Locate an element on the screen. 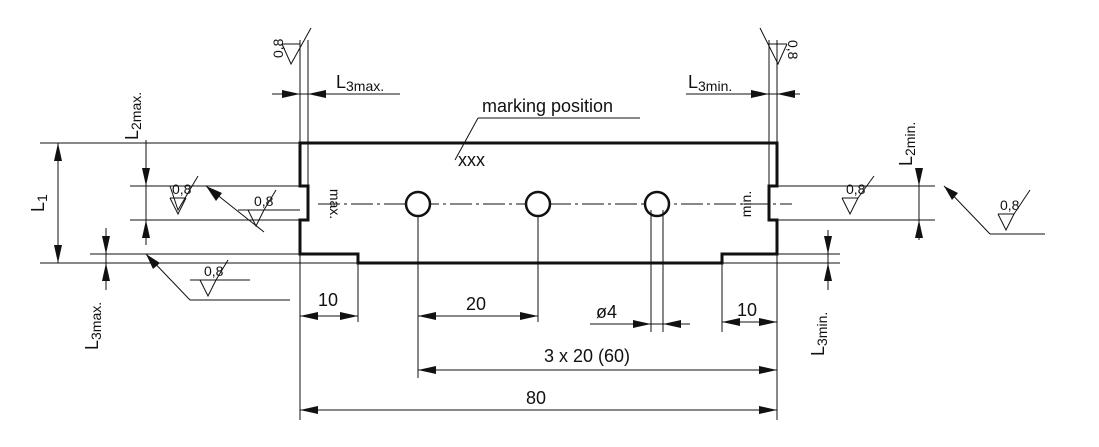 The image size is (1099, 447). dim-10-left-label: 10 is located at coordinates (328, 300).